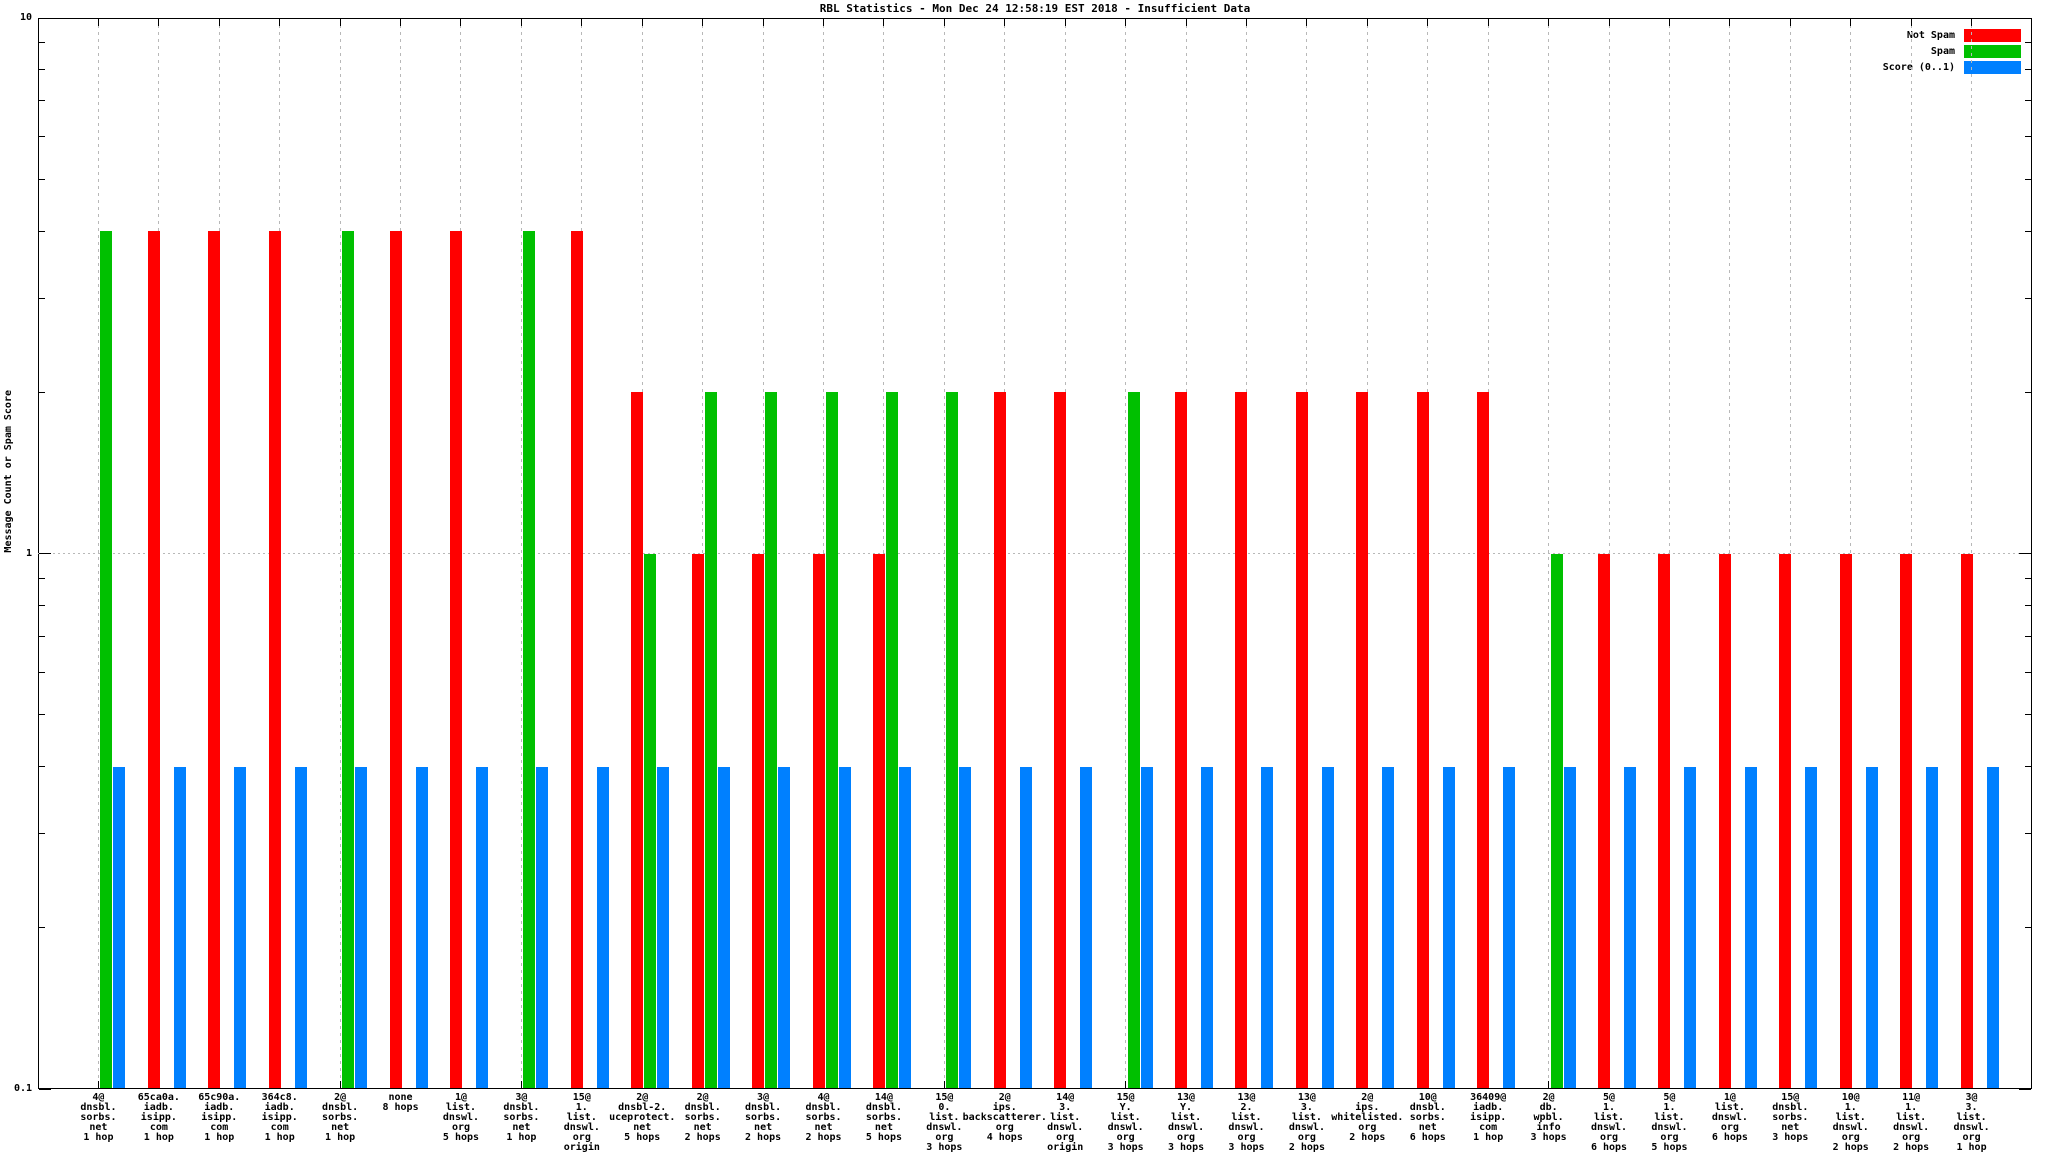  I want to click on x-axis-label: 5@ 1. list. dnswl. org 5 hops, so click(1669, 1122).